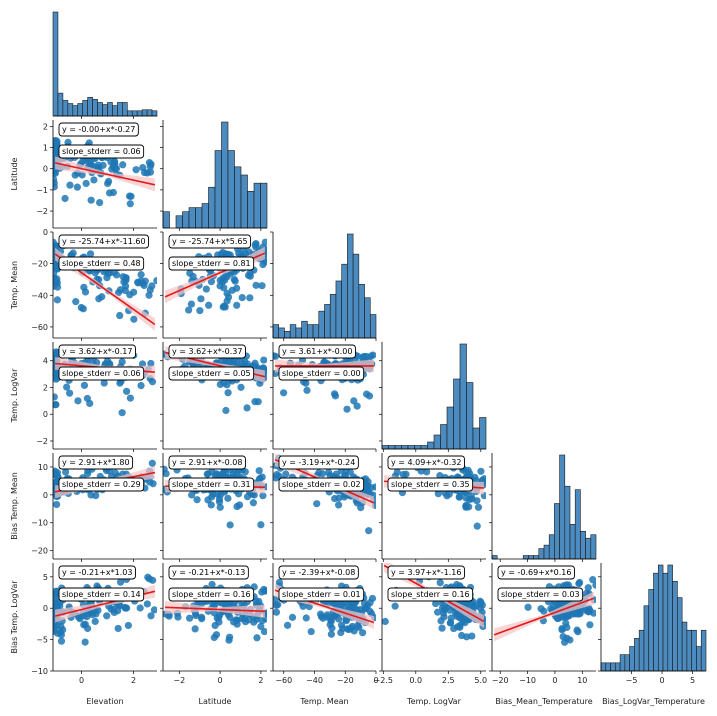 The height and width of the screenshot is (716, 717). I want to click on panel-r2-c1: y = -25.74+x*5.65 slope_stderr = 0.81, so click(213, 286).